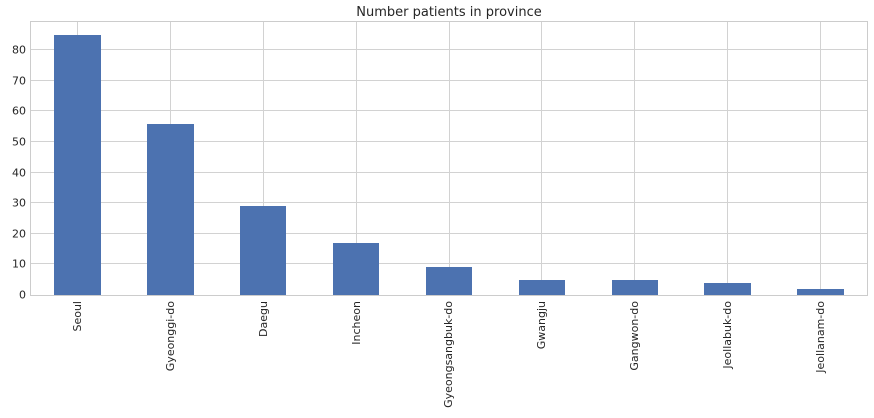  What do you see at coordinates (19, 173) in the screenshot?
I see `y-tick-label: 40` at bounding box center [19, 173].